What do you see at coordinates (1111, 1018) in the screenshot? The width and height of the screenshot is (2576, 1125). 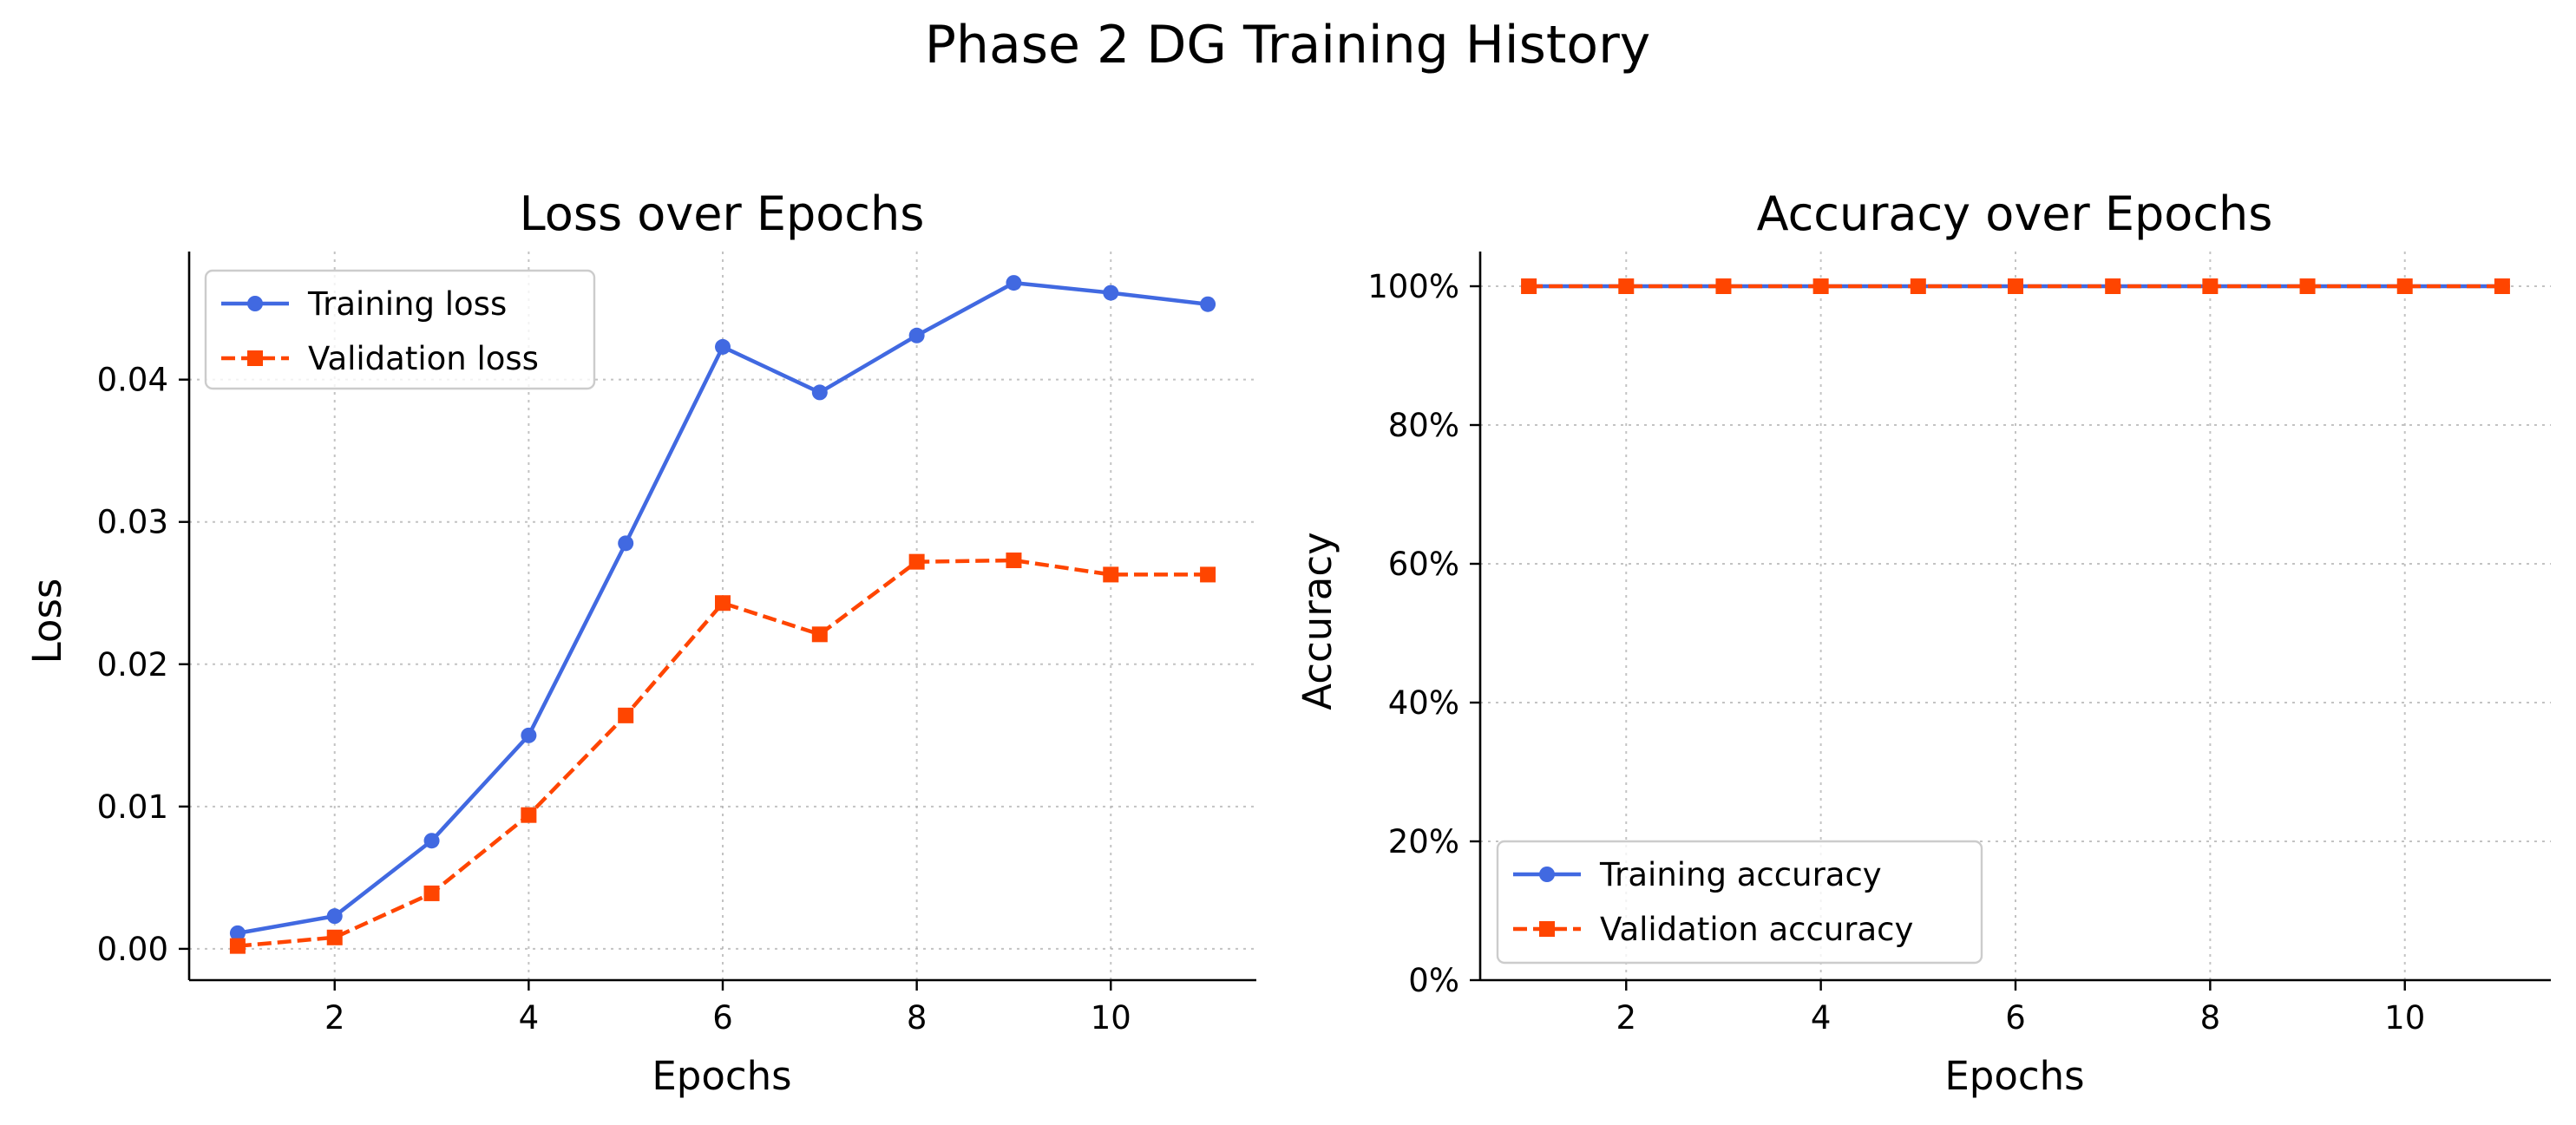 I see `loss-x-tick-label: 10` at bounding box center [1111, 1018].